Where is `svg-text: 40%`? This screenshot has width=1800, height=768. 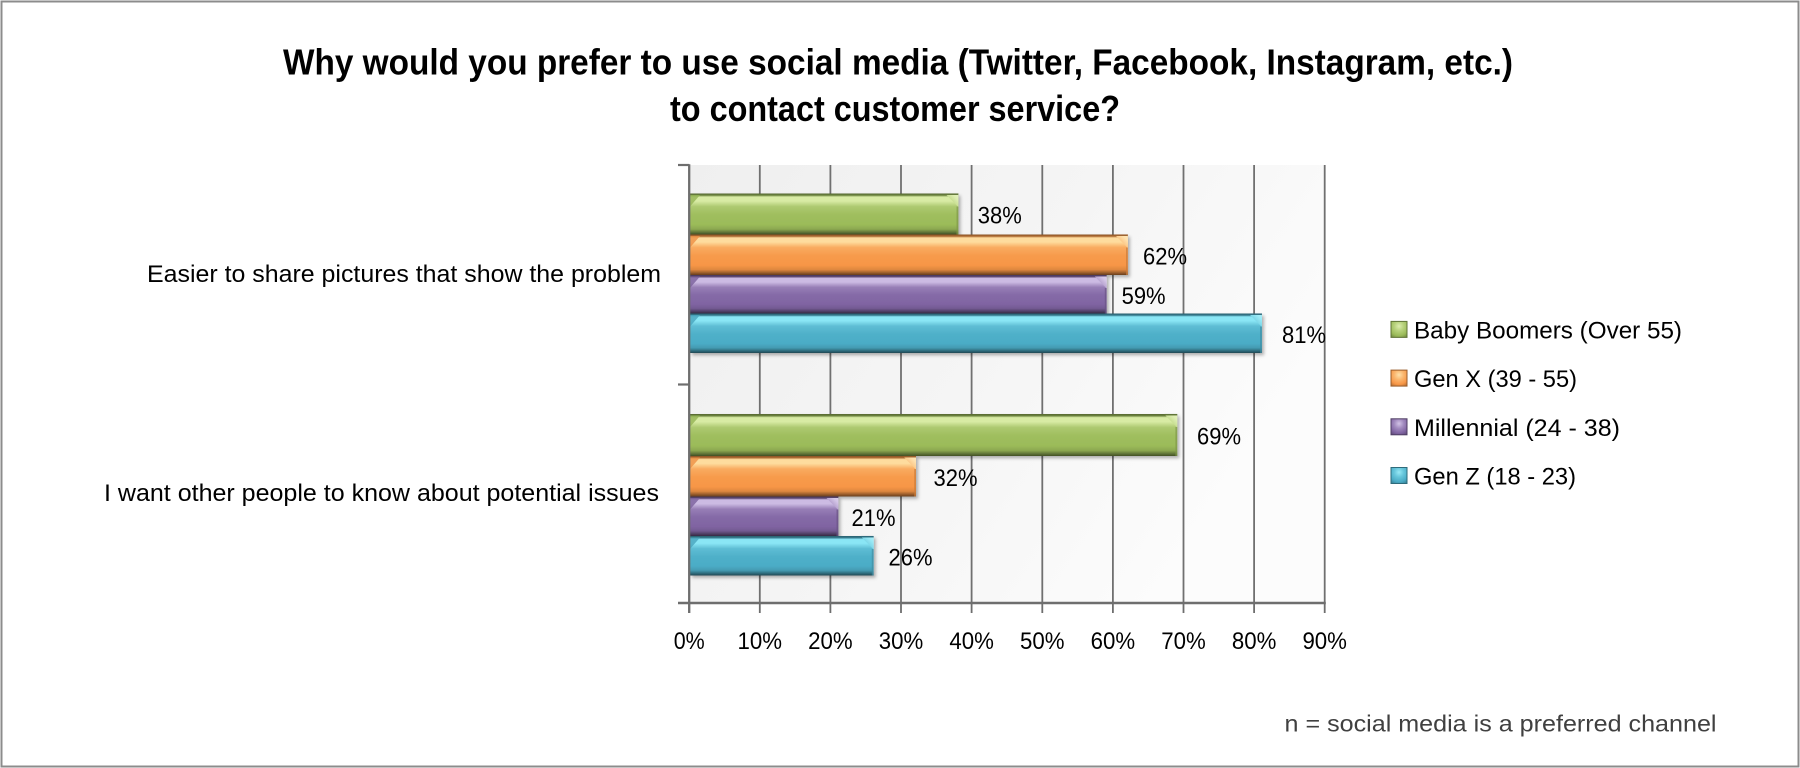 svg-text: 40% is located at coordinates (971, 641).